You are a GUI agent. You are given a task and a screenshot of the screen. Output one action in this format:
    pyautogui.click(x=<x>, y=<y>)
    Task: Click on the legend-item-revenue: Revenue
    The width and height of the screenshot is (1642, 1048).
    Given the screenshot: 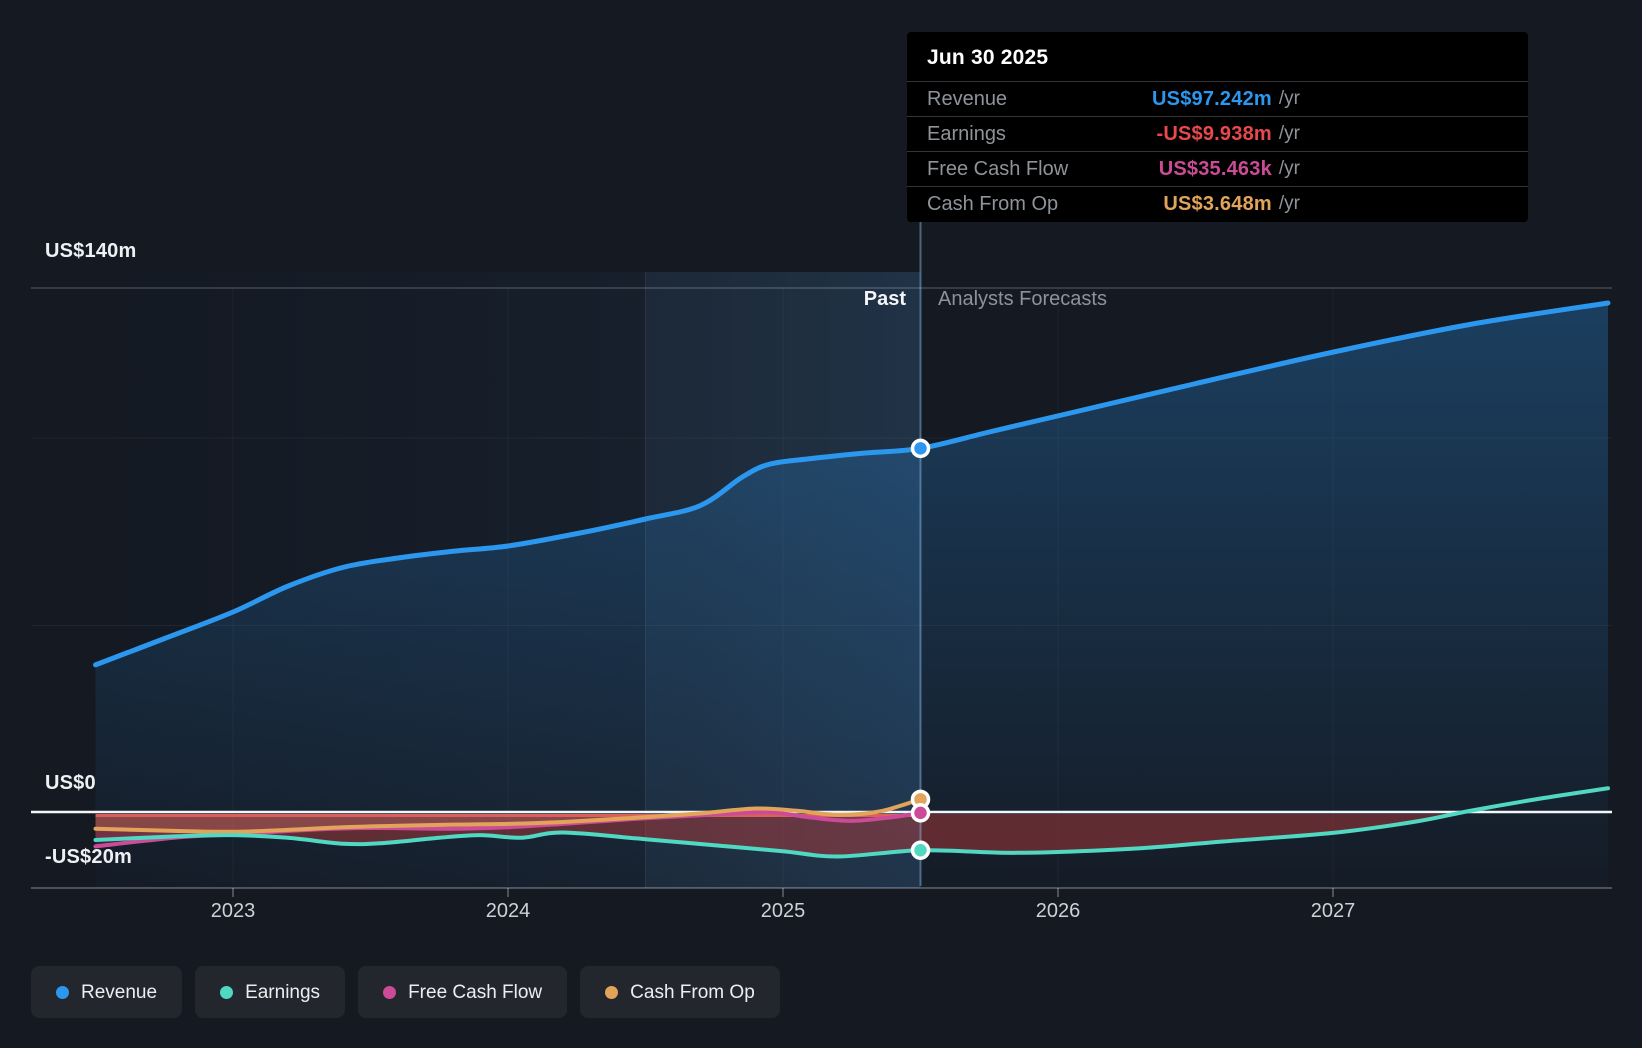 What is the action you would take?
    pyautogui.click(x=107, y=992)
    